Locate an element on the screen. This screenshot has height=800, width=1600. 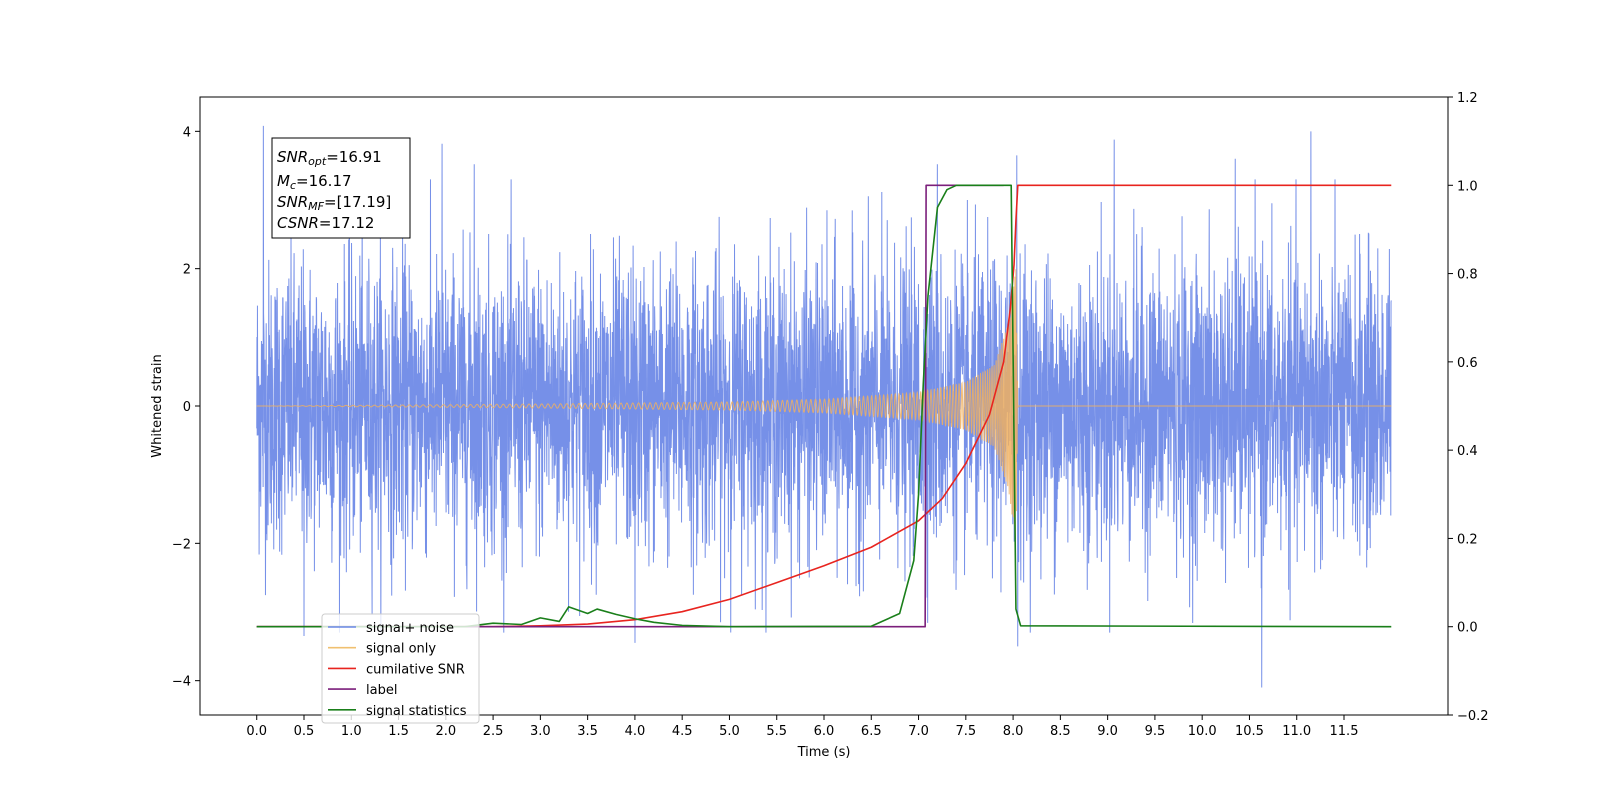
x-tick-label: 6.5 is located at coordinates (871, 731).